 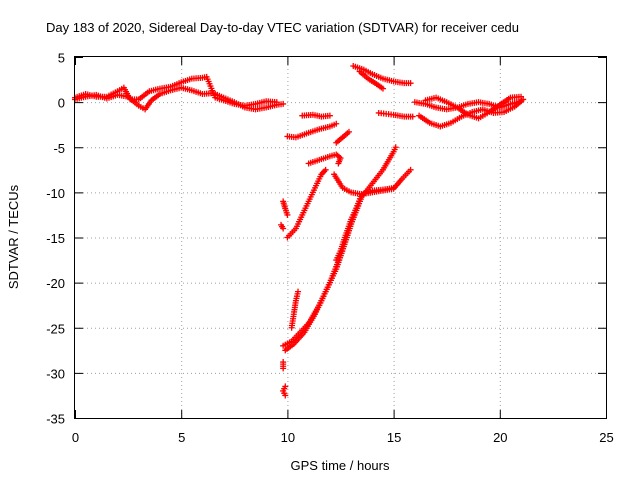 What do you see at coordinates (59, 148) in the screenshot?
I see `y-tick-label: -5` at bounding box center [59, 148].